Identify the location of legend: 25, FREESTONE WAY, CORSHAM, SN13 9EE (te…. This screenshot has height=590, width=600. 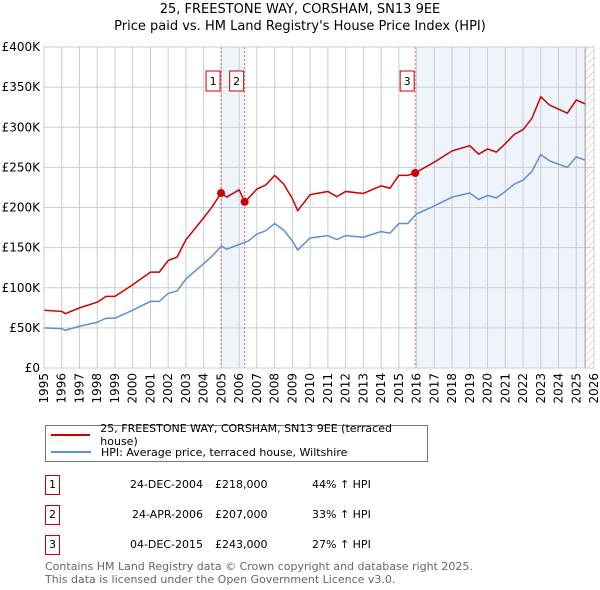
(236, 442).